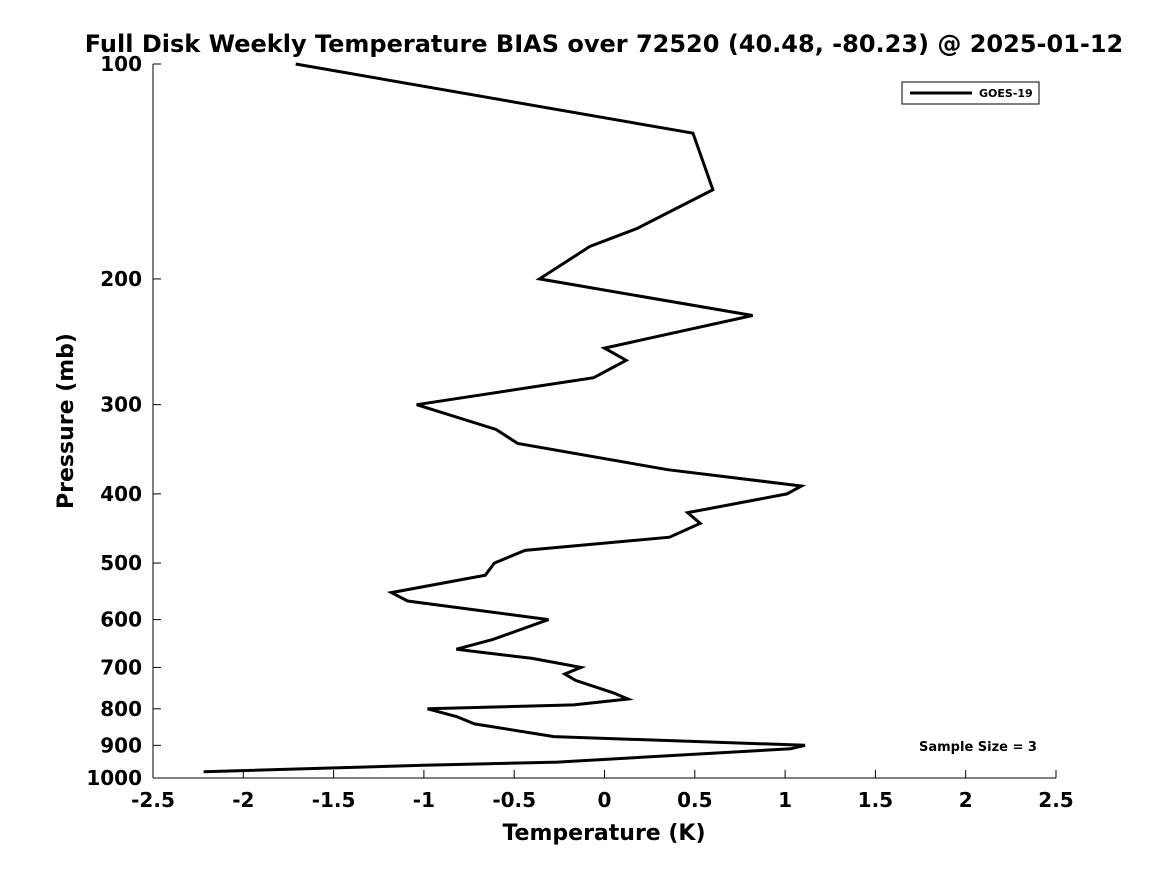 The height and width of the screenshot is (875, 1167). I want to click on legend: GOES-19, so click(970, 93).